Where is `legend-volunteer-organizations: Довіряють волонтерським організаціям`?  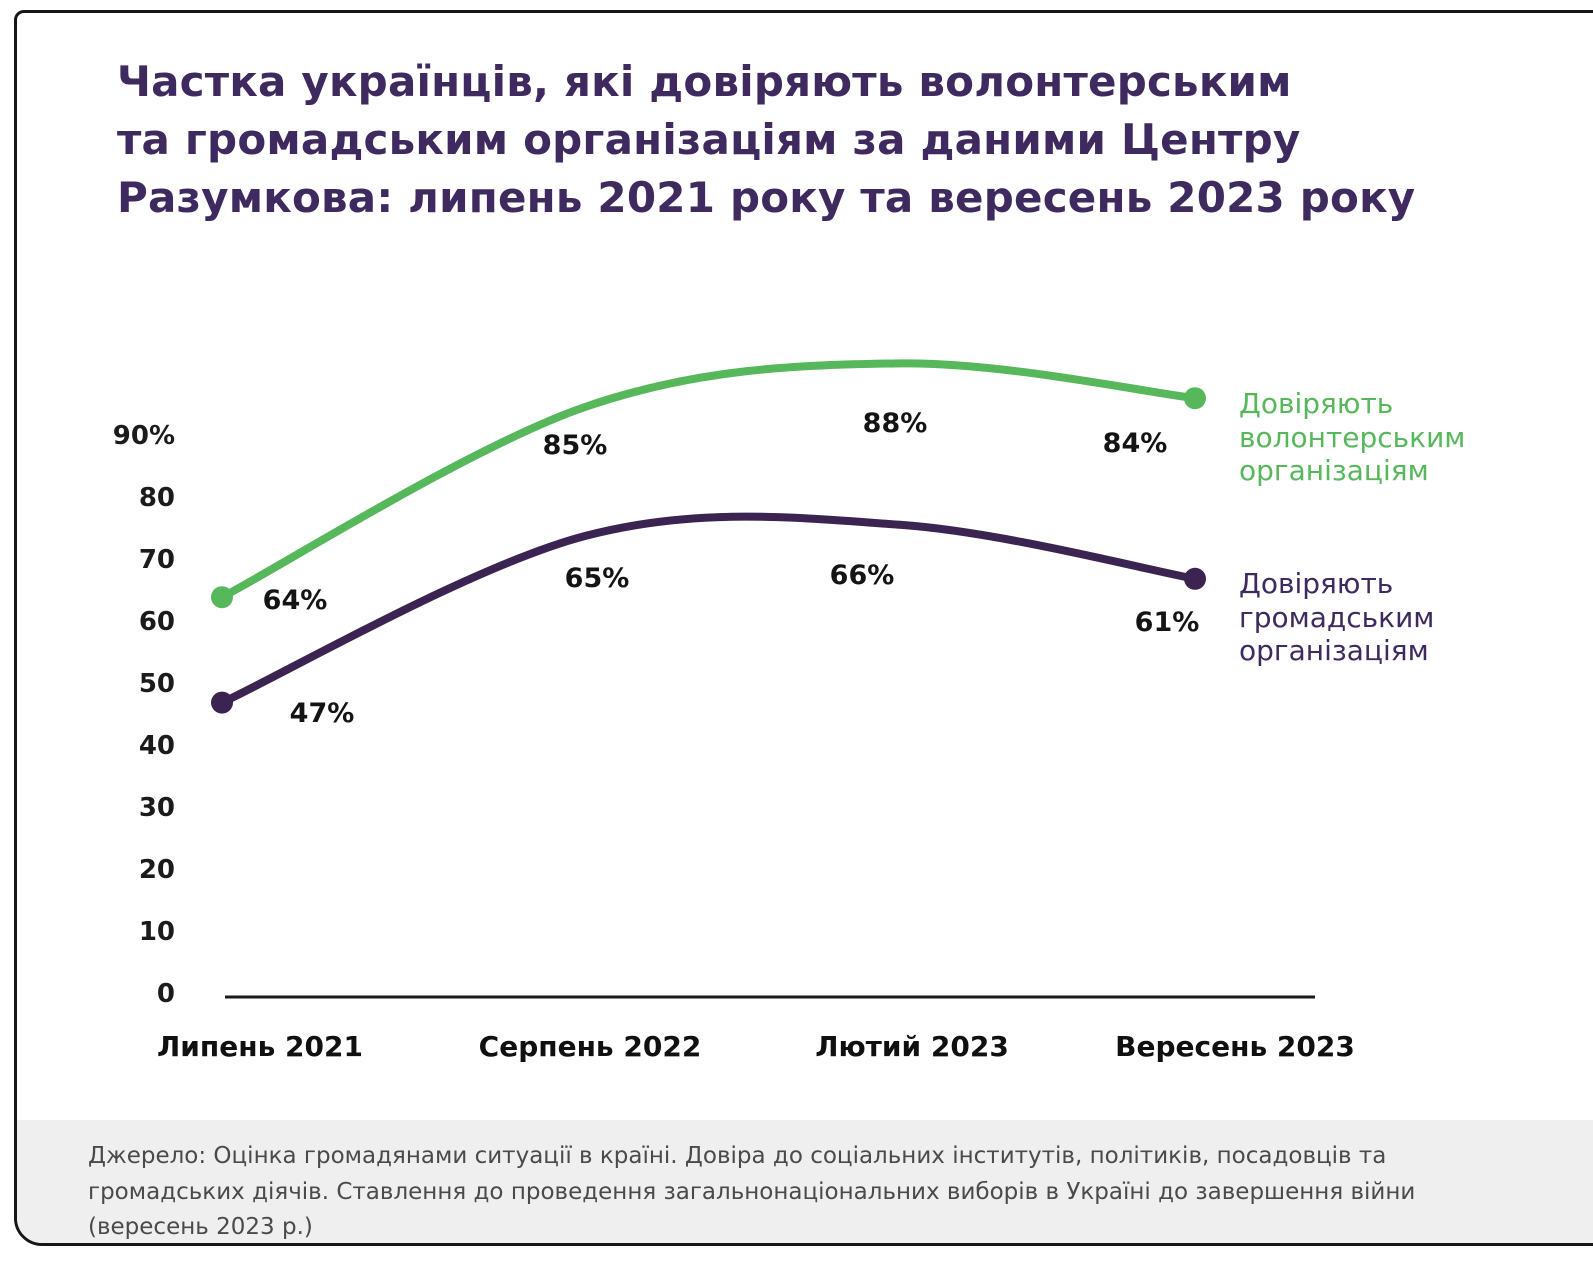
legend-volunteer-organizations: Довіряють волонтерським організаціям is located at coordinates (1352, 437).